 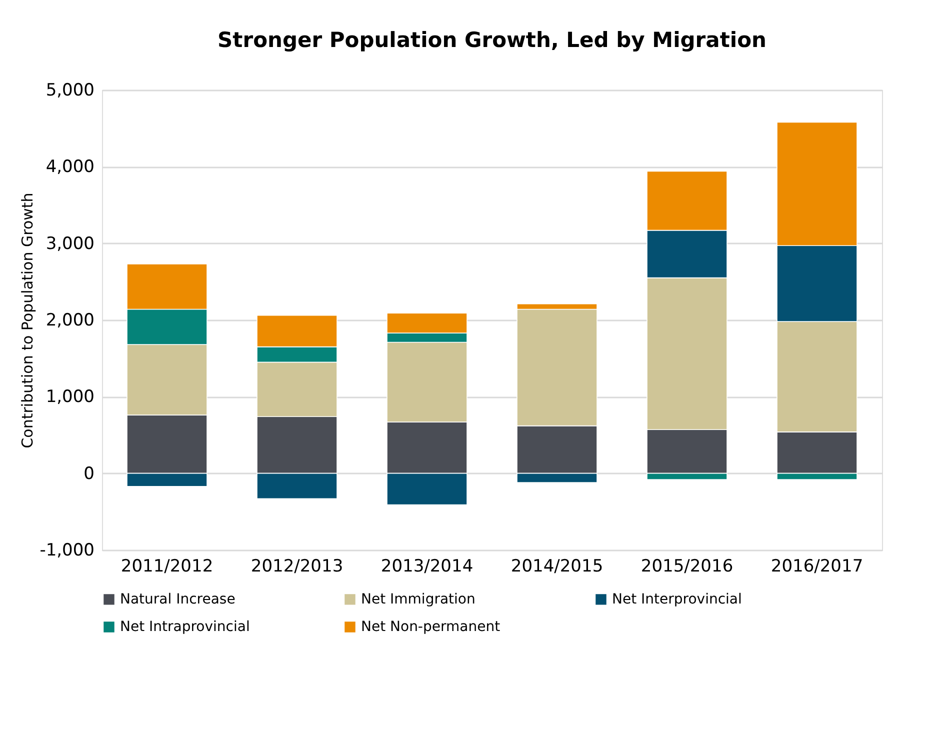 What do you see at coordinates (178, 599) in the screenshot?
I see `legend-label: Natural Increase` at bounding box center [178, 599].